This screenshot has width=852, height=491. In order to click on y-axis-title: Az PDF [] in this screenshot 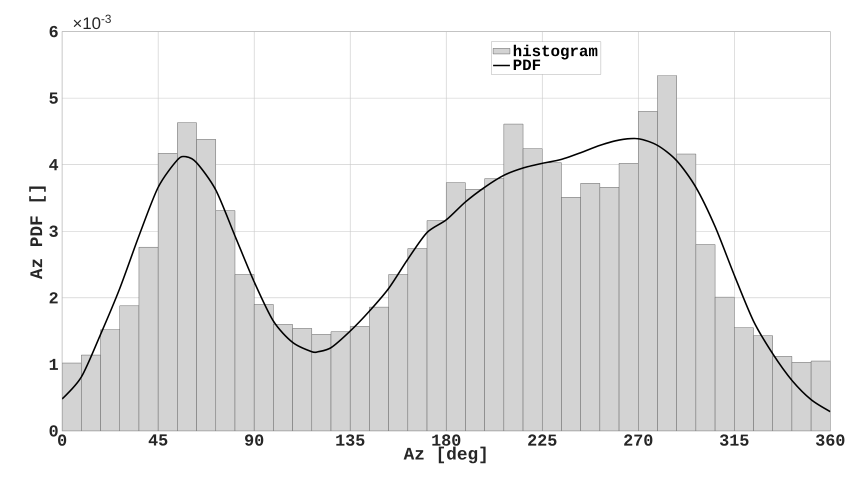, I will do `click(37, 233)`.